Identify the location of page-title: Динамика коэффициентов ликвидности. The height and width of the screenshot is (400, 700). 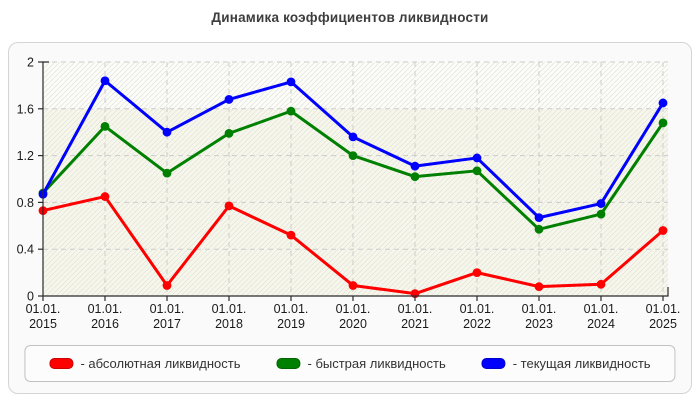
(350, 17).